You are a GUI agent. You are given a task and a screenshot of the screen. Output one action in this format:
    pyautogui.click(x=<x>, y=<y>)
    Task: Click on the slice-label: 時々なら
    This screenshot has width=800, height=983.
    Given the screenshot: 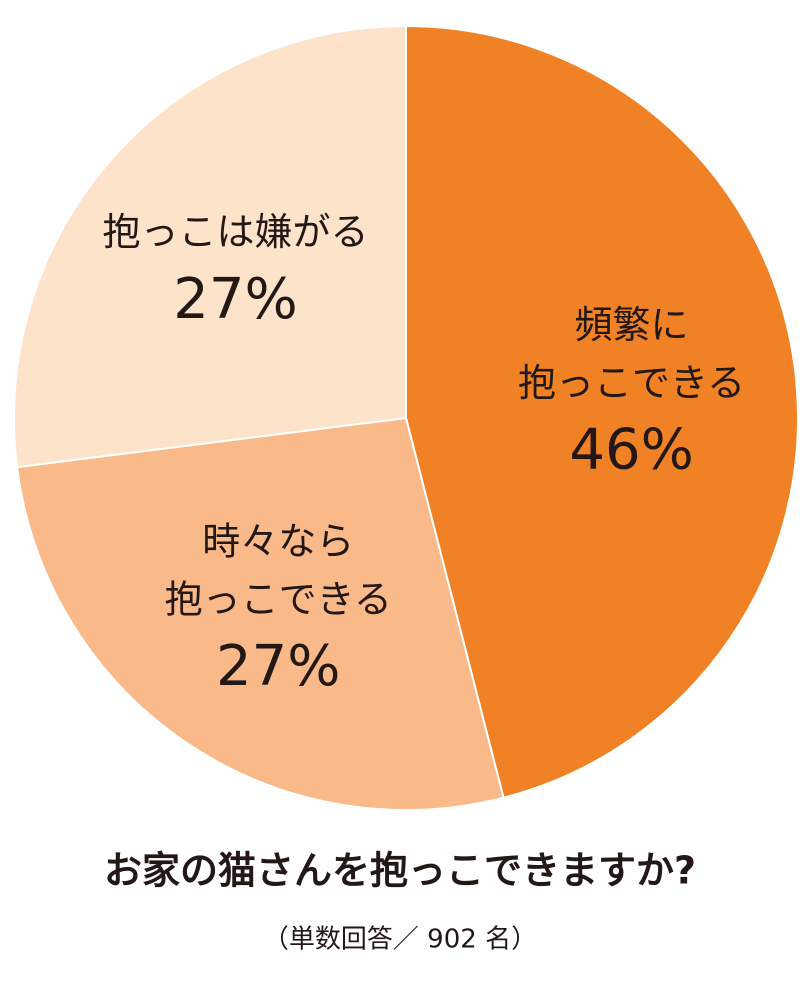 What is the action you would take?
    pyautogui.click(x=278, y=542)
    